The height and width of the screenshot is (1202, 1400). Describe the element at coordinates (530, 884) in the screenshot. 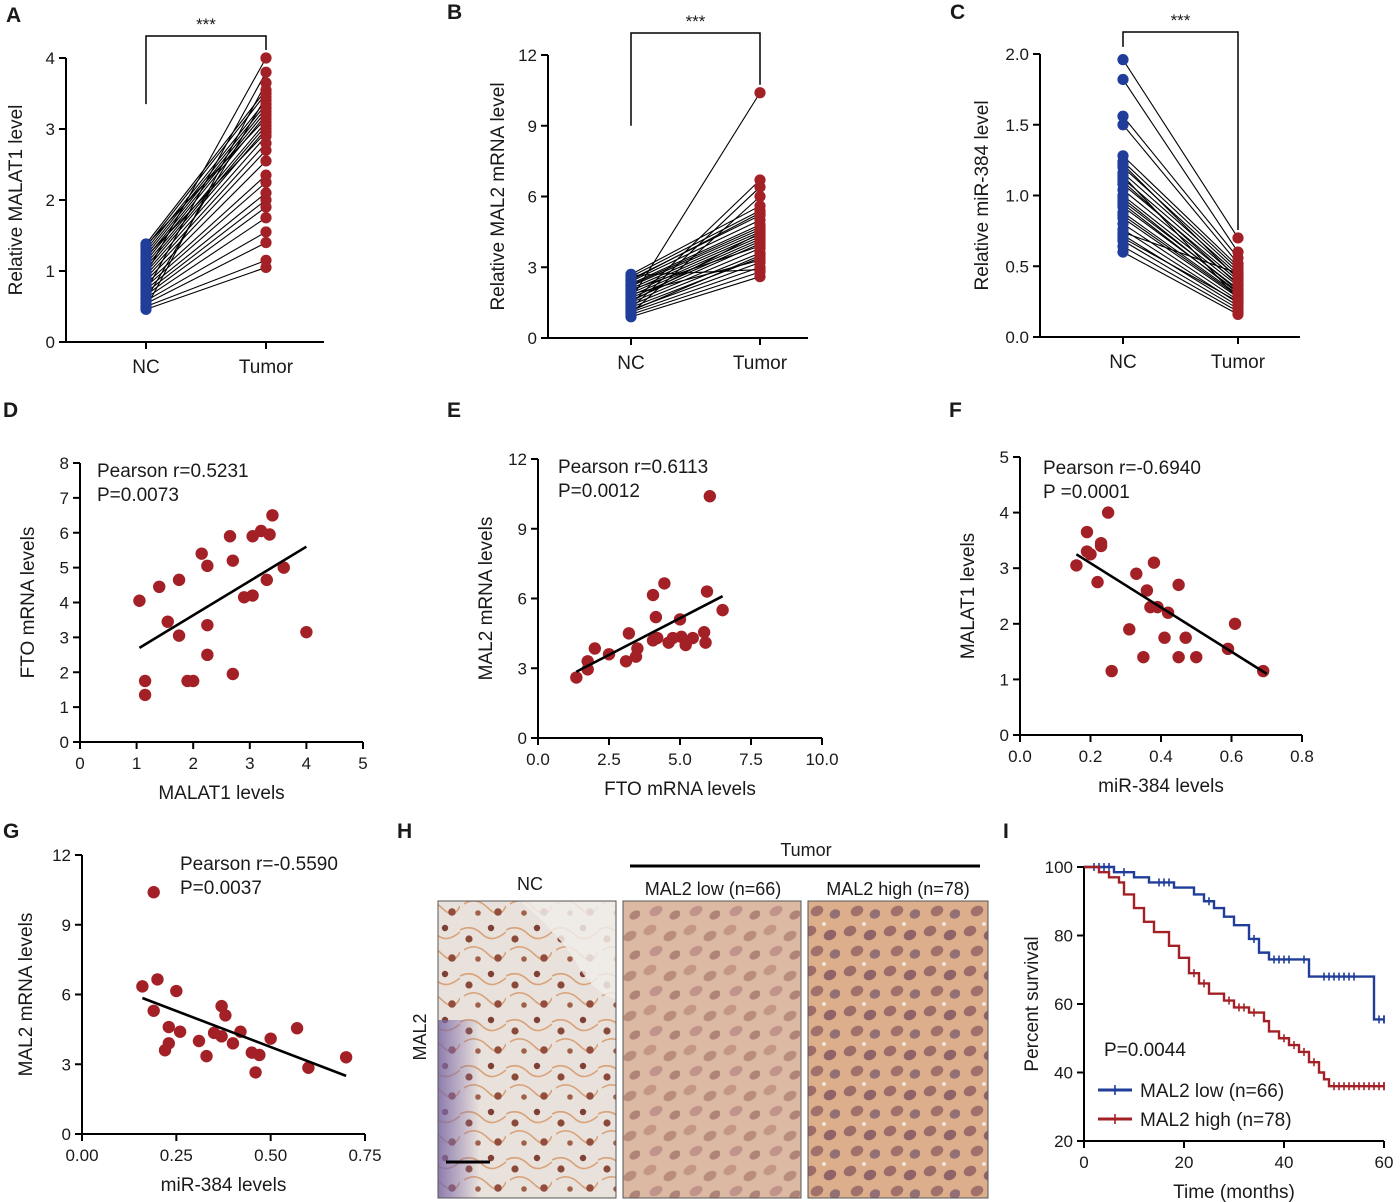

I see `nc-header: NC` at that location.